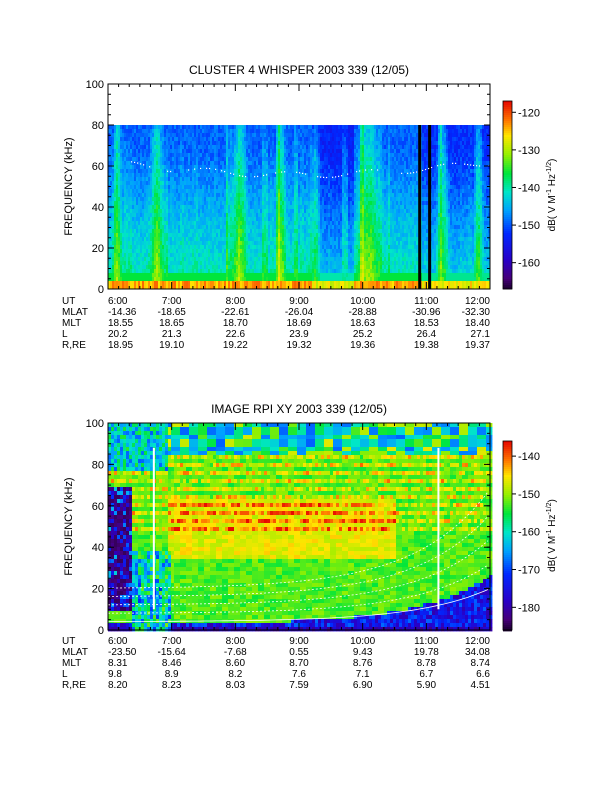  Describe the element at coordinates (481, 334) in the screenshot. I see `ephemeris-value: 27.1` at that location.